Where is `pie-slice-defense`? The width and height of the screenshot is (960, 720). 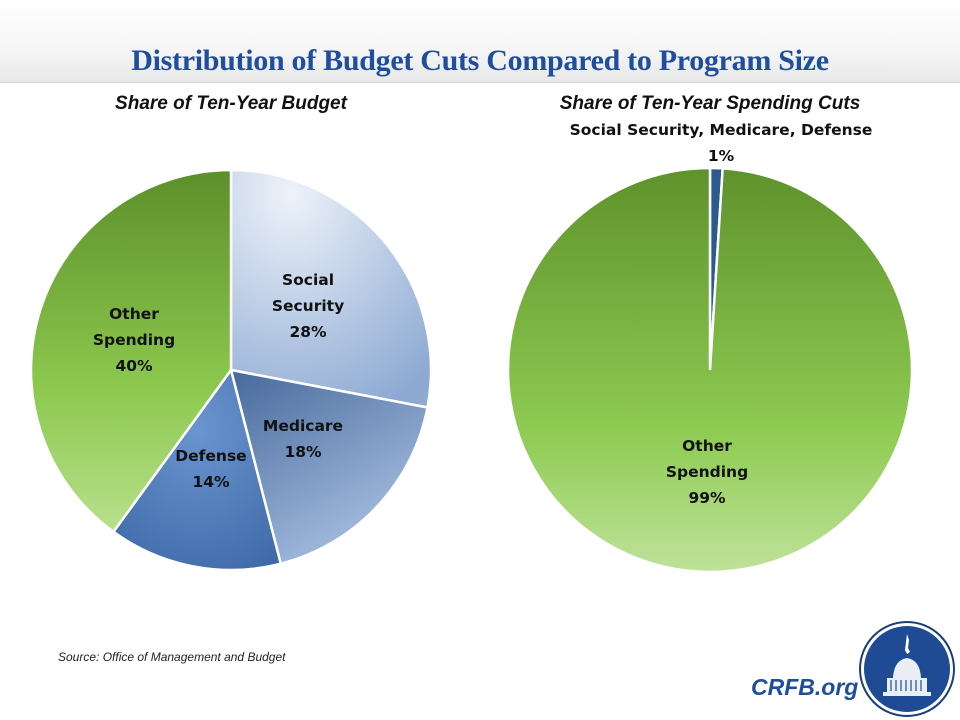
pie-slice-defense is located at coordinates (197, 469).